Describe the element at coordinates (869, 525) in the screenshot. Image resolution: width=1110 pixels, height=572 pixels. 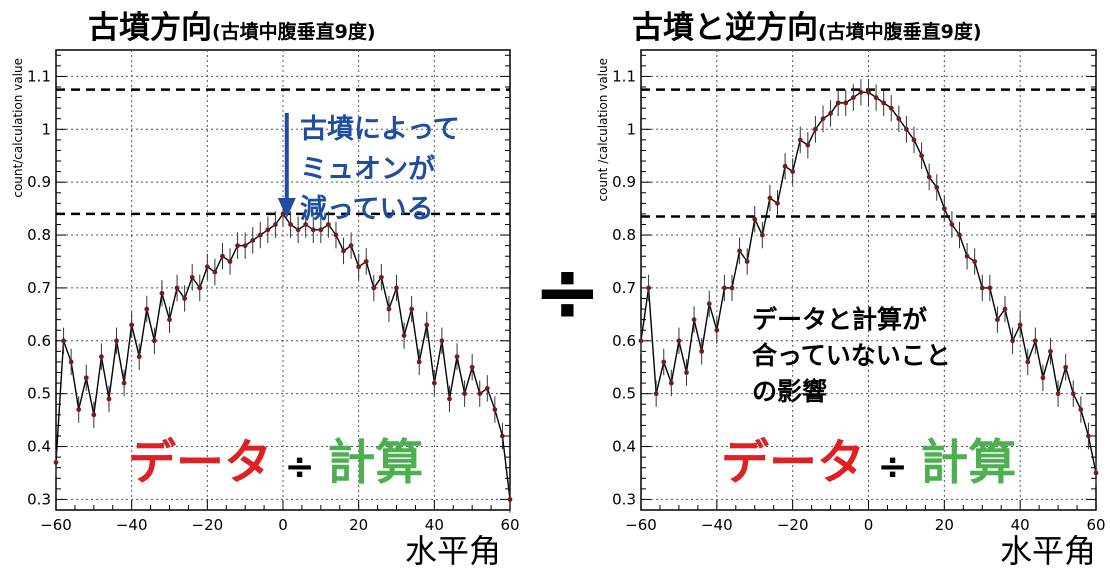
I see `x-tick-label: 0` at that location.